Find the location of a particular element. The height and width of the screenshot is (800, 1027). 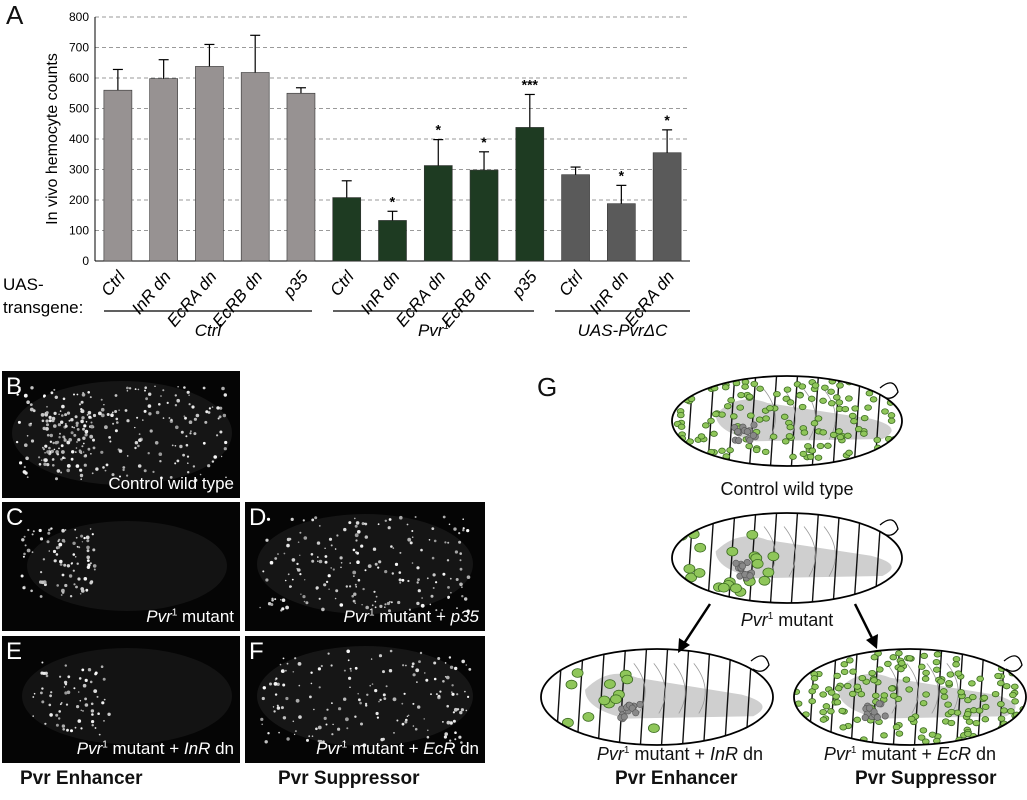

micrograph-b-image is located at coordinates (122, 433).